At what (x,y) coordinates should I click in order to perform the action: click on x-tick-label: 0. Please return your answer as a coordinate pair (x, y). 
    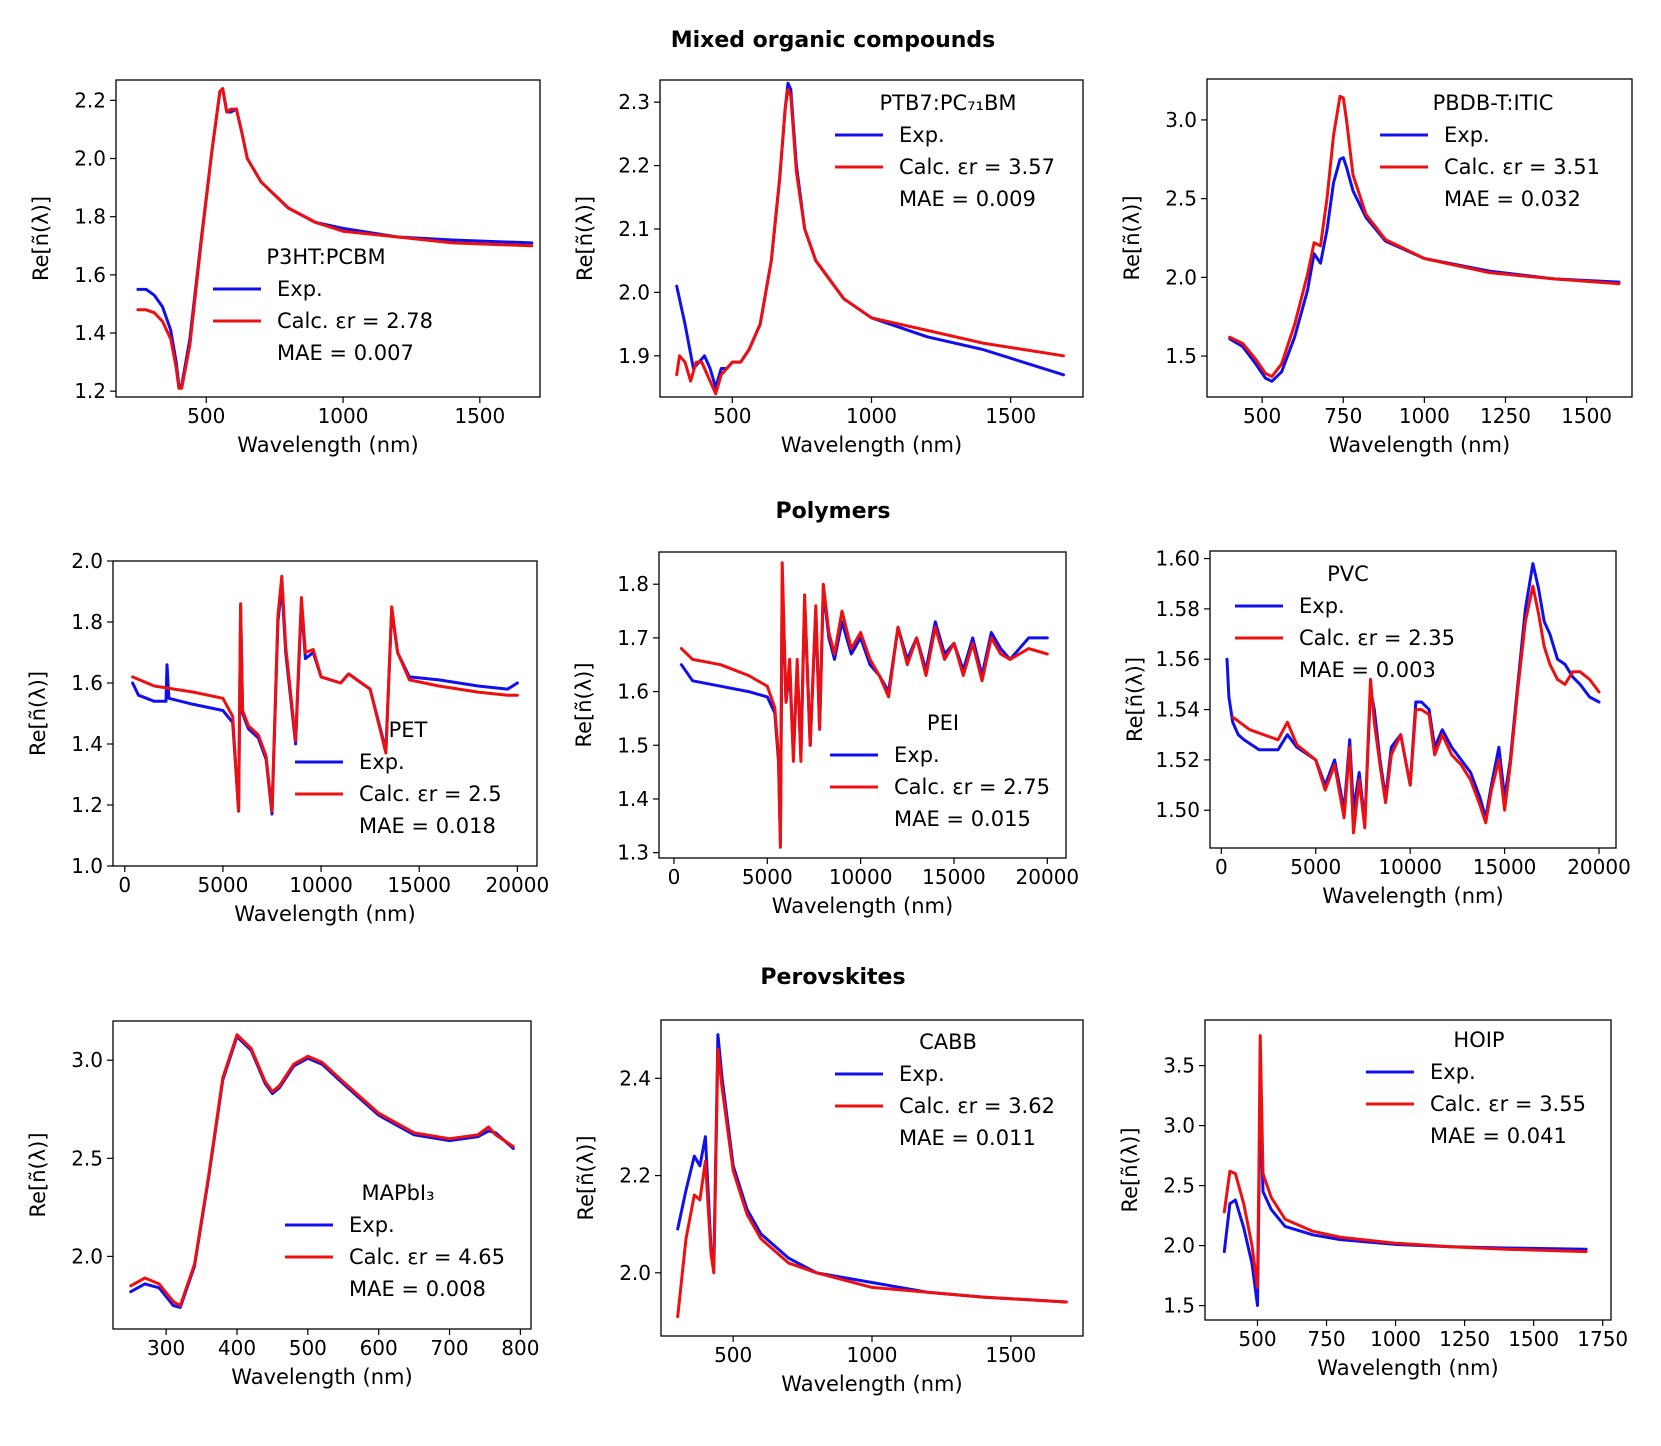
    Looking at the image, I should click on (1221, 867).